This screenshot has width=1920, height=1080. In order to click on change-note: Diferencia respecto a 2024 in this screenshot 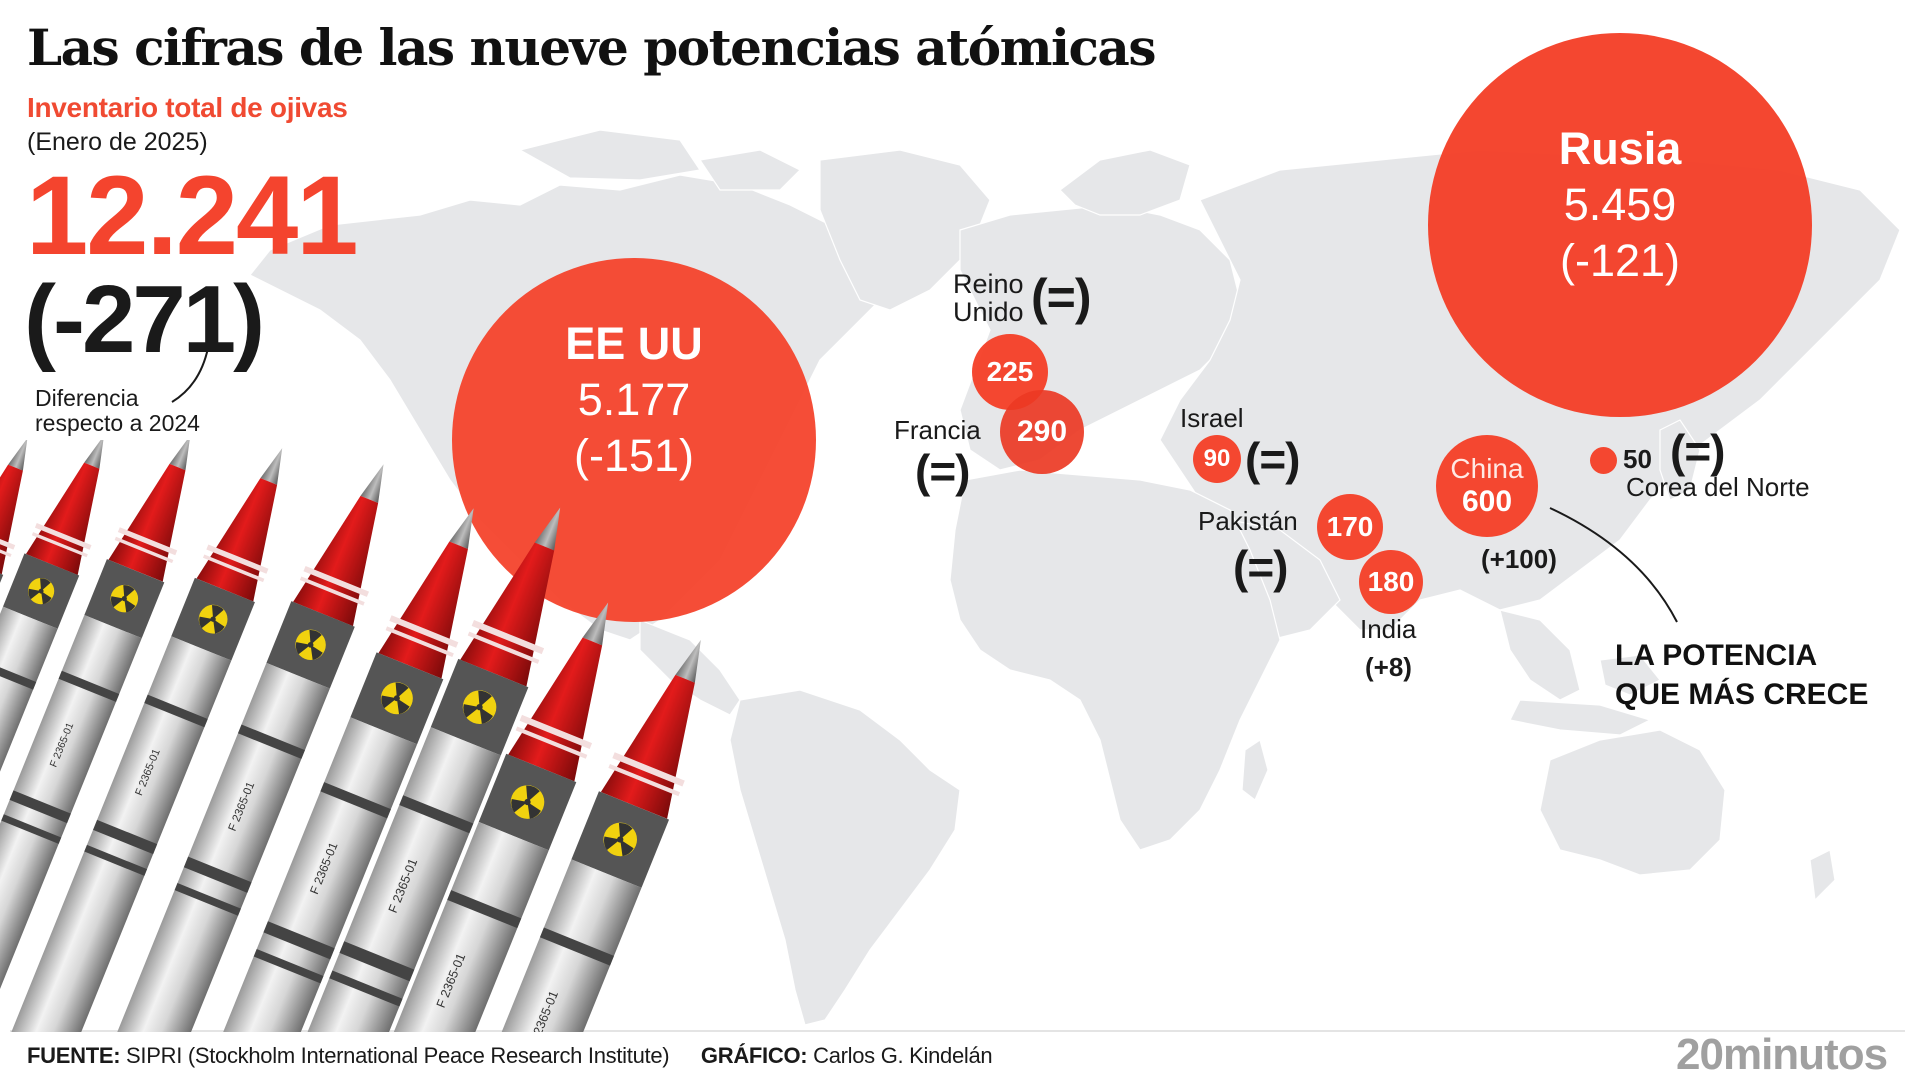, I will do `click(117, 411)`.